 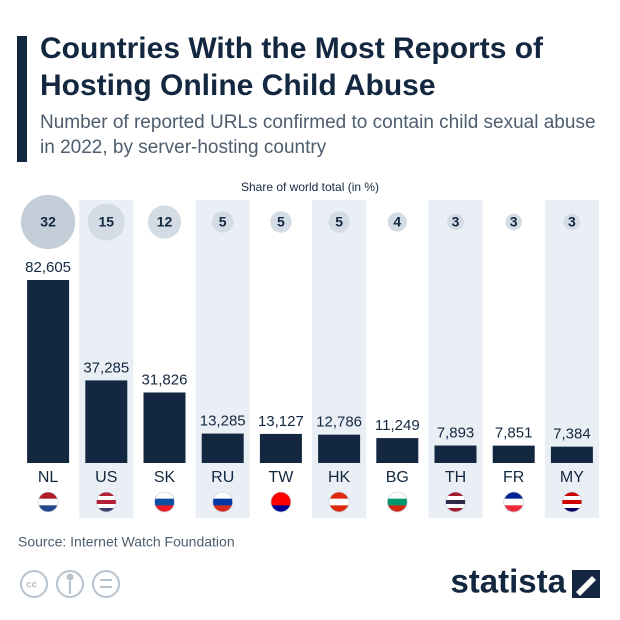 I want to click on value-label: 82,605, so click(x=48, y=267).